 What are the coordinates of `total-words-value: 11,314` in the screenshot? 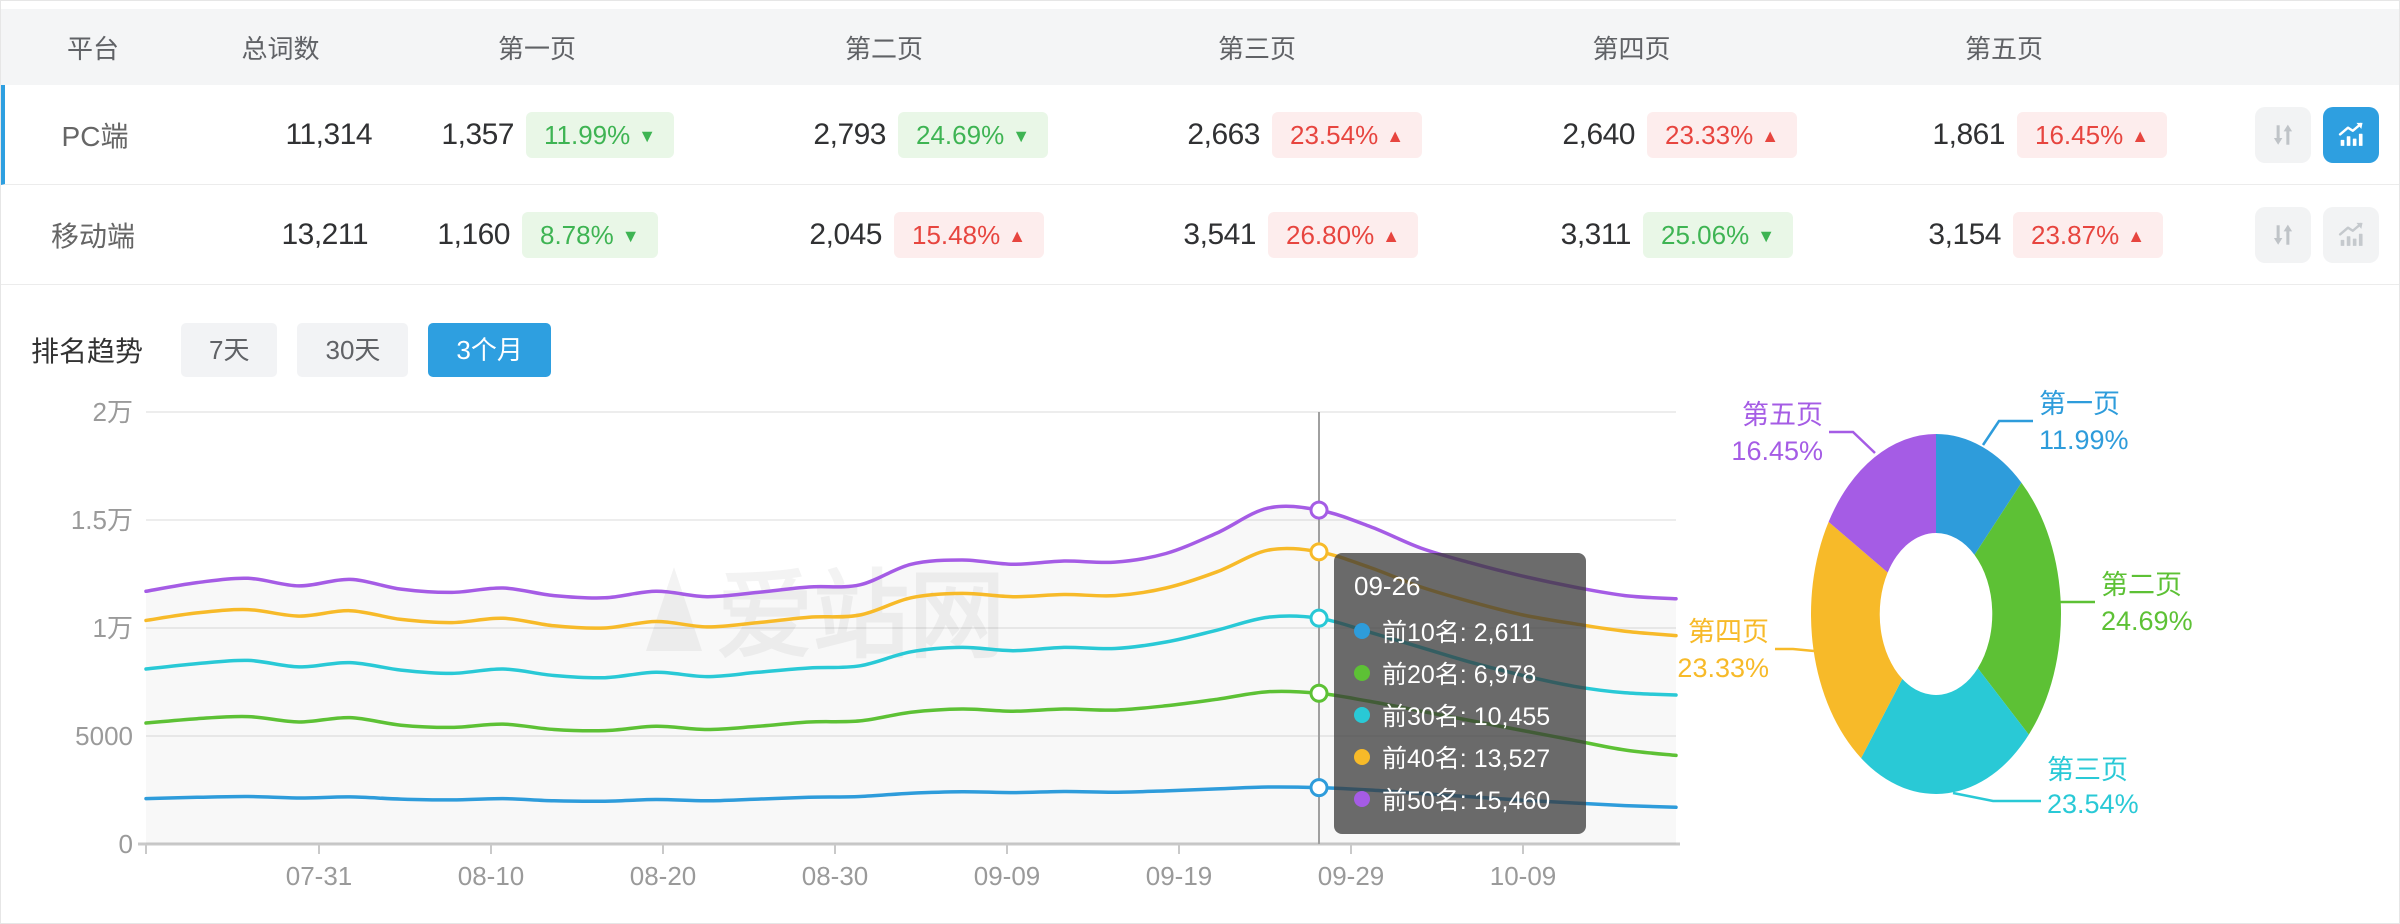 It's located at (328, 134).